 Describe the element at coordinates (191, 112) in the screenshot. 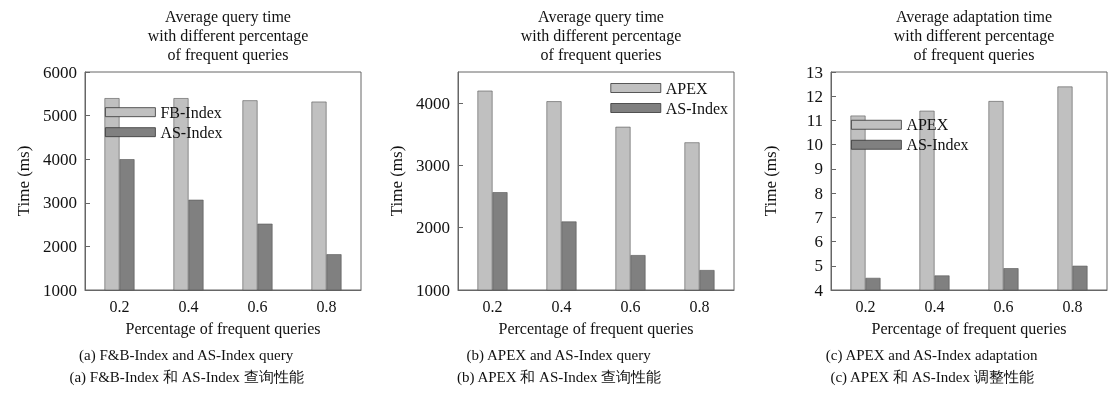

I see `legend-label: FB-Index` at that location.